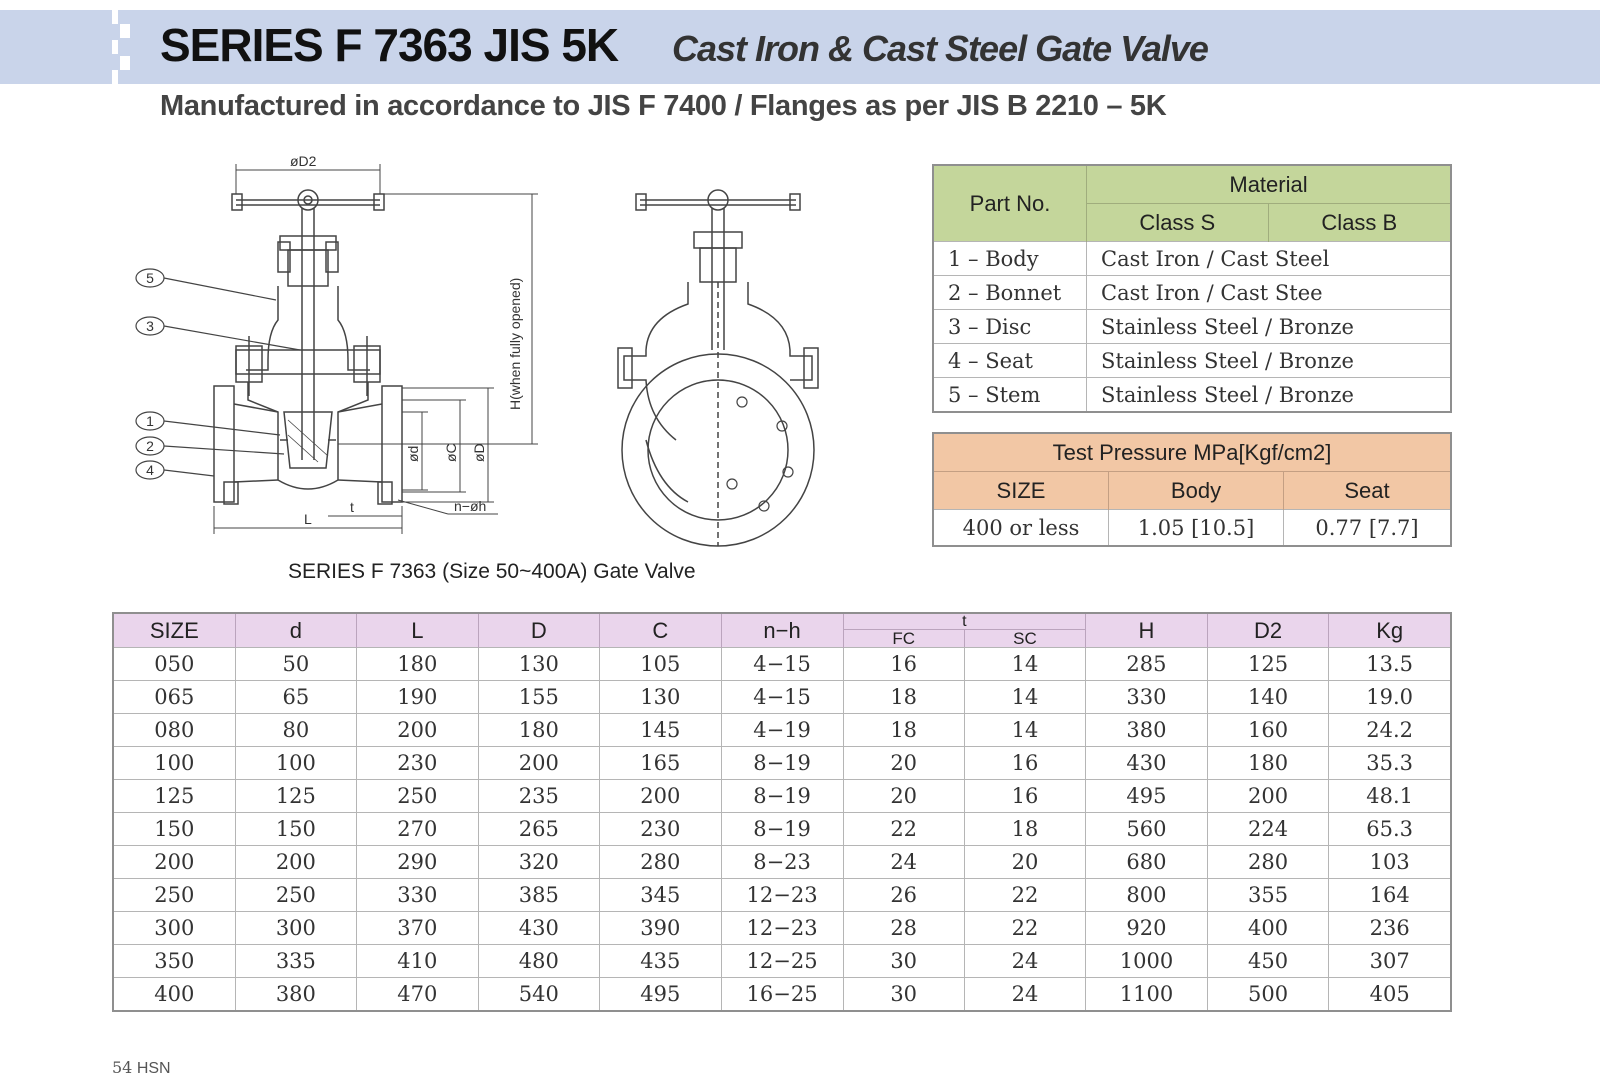 The image size is (1600, 1084). What do you see at coordinates (1177, 222) in the screenshot?
I see `class-s-header: Class S` at bounding box center [1177, 222].